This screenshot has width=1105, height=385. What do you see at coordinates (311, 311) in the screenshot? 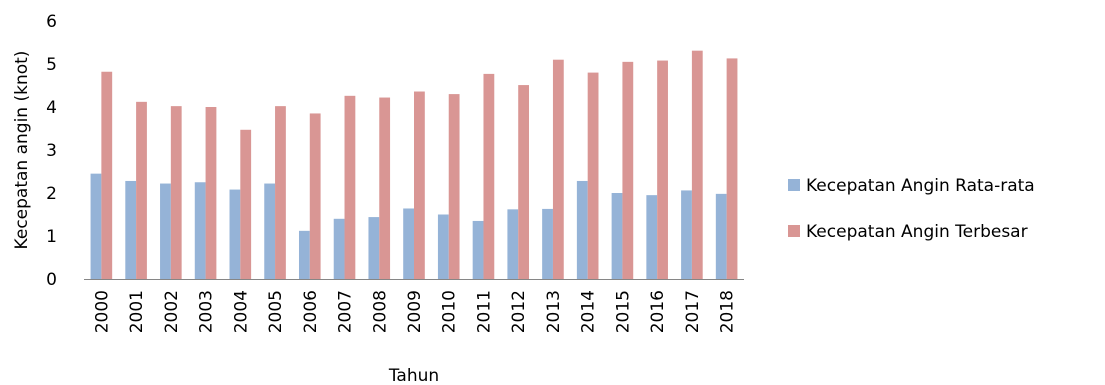
I see `x-tick-label: 2006` at bounding box center [311, 311].